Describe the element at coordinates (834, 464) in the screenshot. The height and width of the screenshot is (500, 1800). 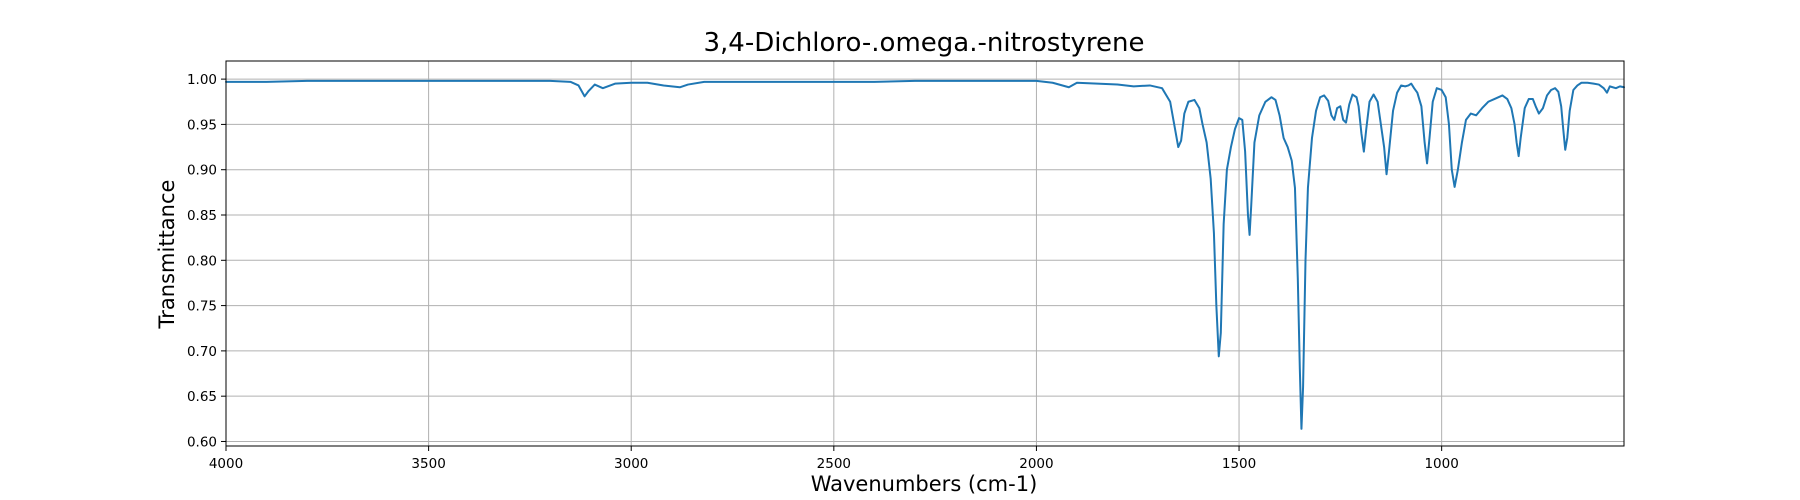
I see `x-tick-label: 2500` at that location.